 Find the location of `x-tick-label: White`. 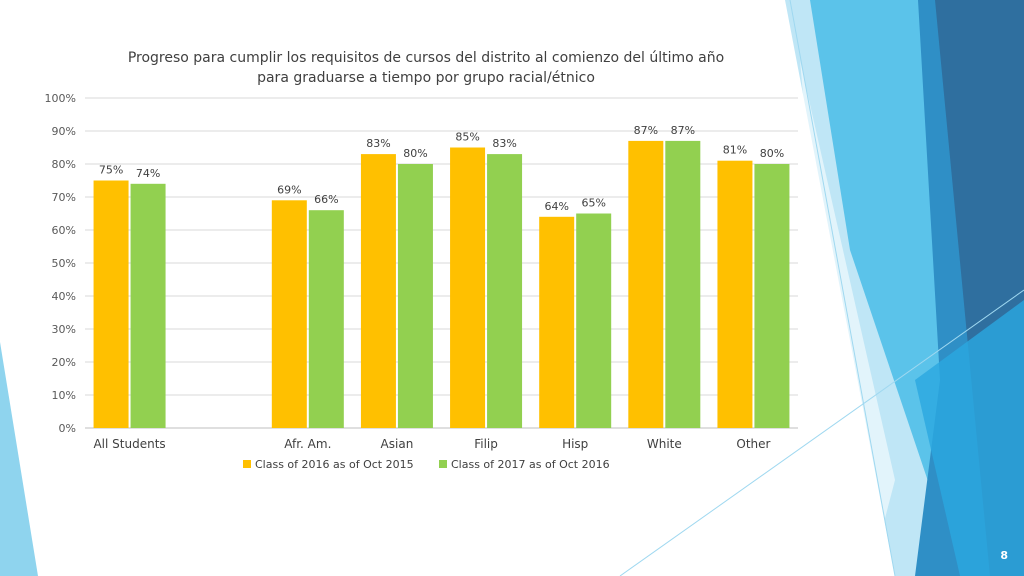

x-tick-label: White is located at coordinates (664, 444).